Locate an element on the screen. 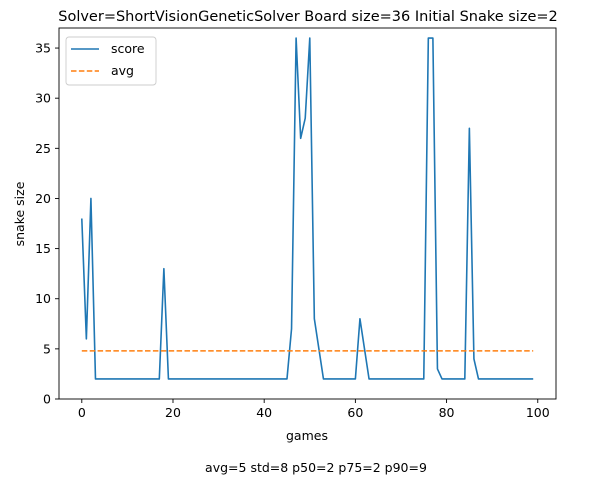 The image size is (616, 485). y-tick-label: 35 is located at coordinates (43, 48).